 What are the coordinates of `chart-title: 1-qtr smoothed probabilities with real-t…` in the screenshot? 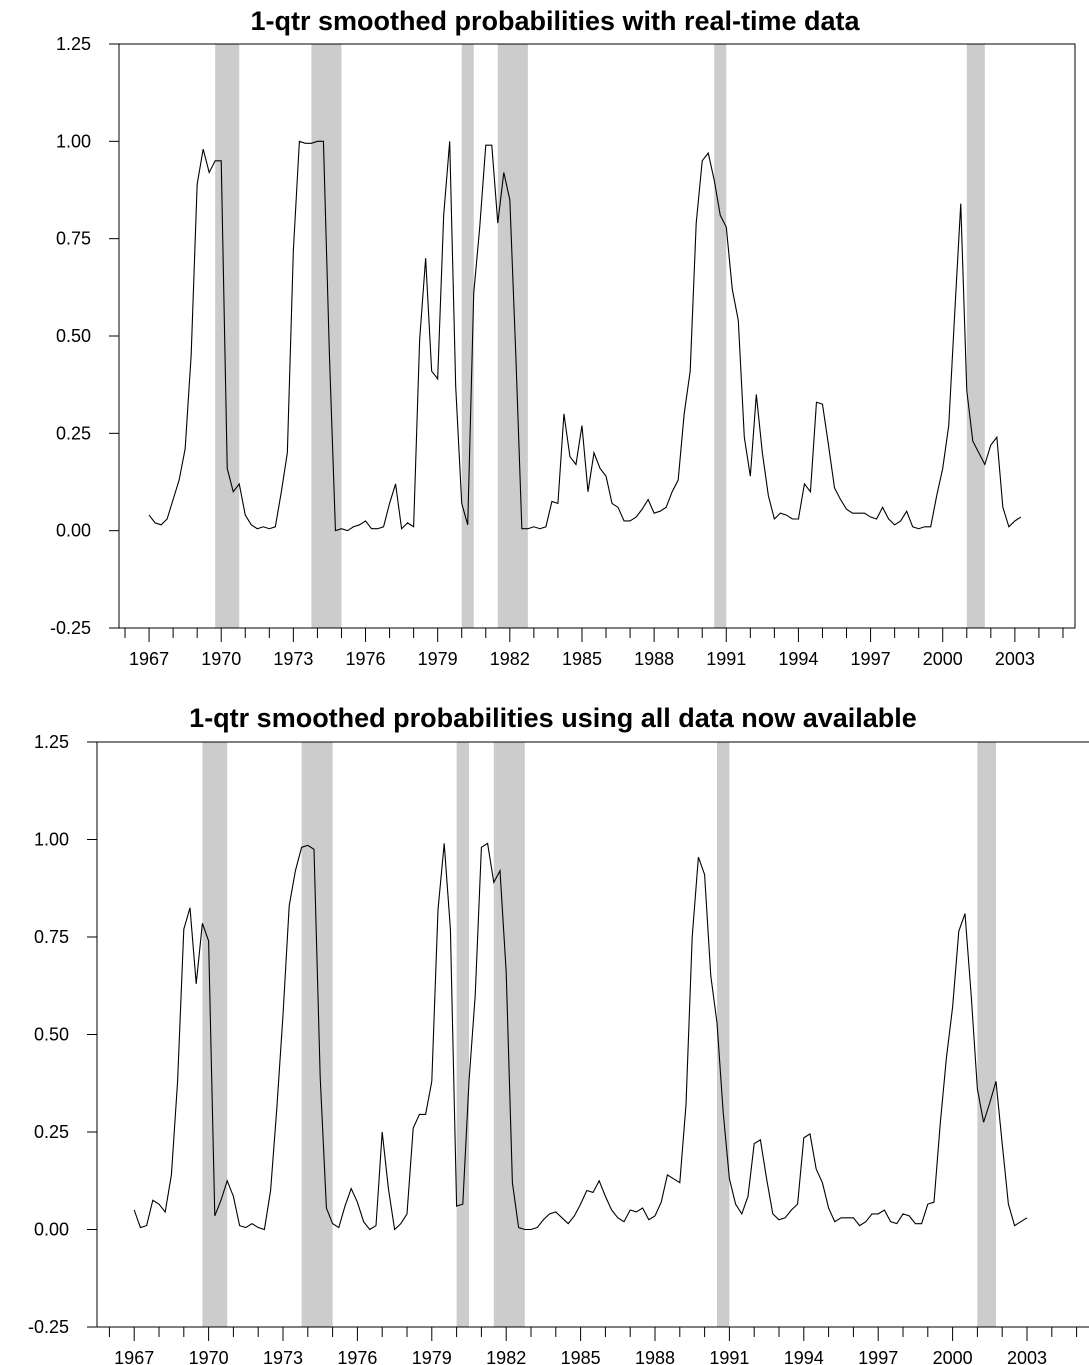 It's located at (555, 21).